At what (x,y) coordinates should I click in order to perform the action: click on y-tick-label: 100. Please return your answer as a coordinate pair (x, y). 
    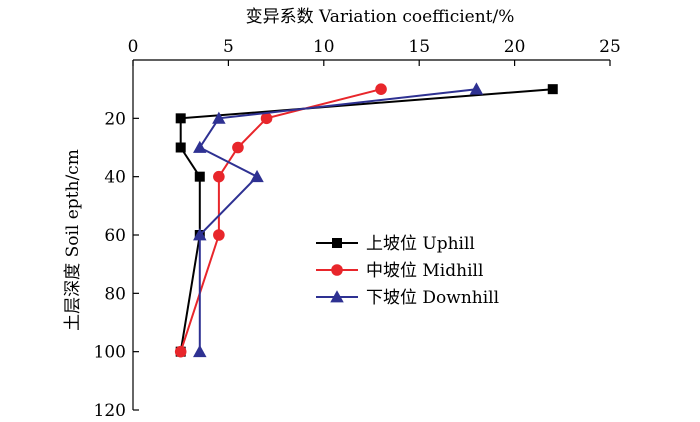
    Looking at the image, I should click on (110, 353).